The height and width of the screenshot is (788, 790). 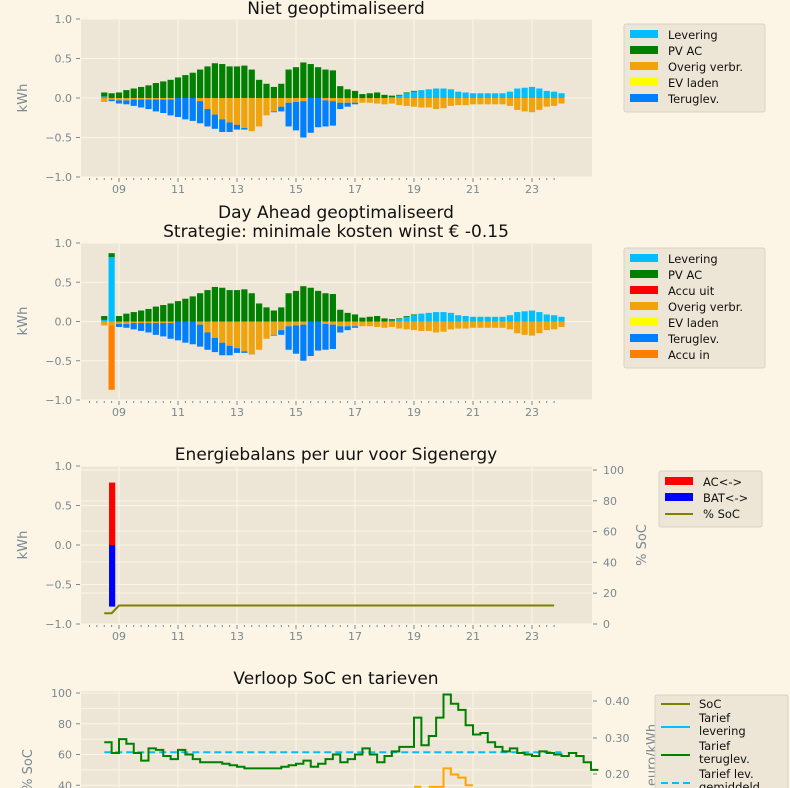 What do you see at coordinates (532, 412) in the screenshot?
I see `x-tick-label: 23` at bounding box center [532, 412].